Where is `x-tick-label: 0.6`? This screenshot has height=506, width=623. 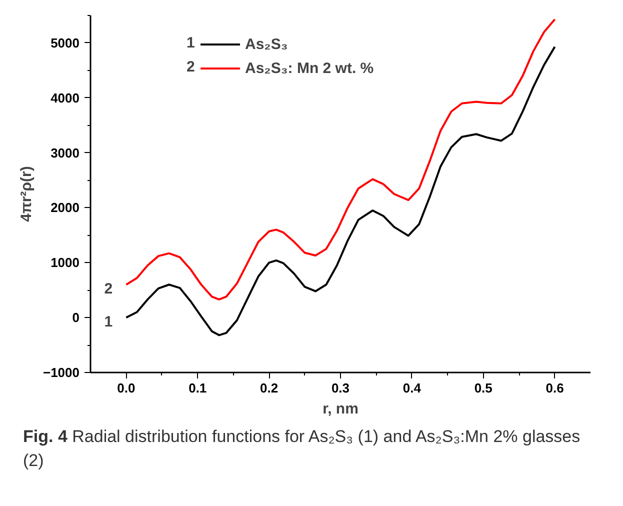
x-tick-label: 0.6 is located at coordinates (555, 388).